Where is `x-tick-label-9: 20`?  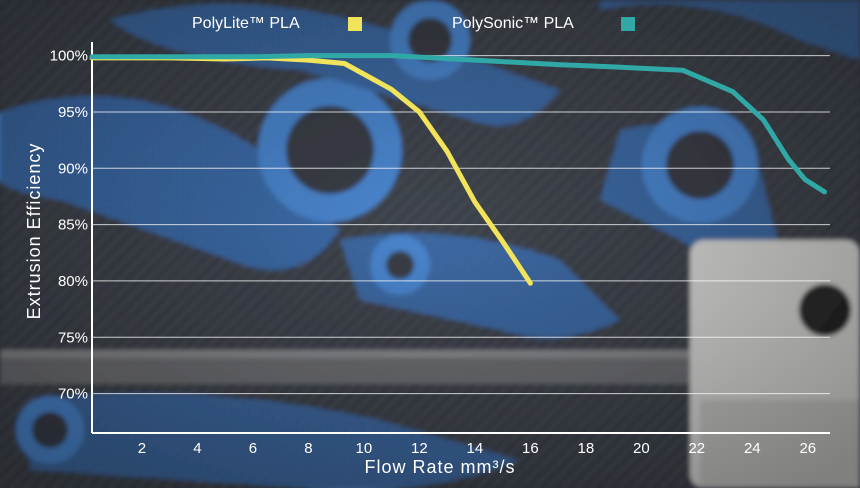
x-tick-label-9: 20 is located at coordinates (641, 448).